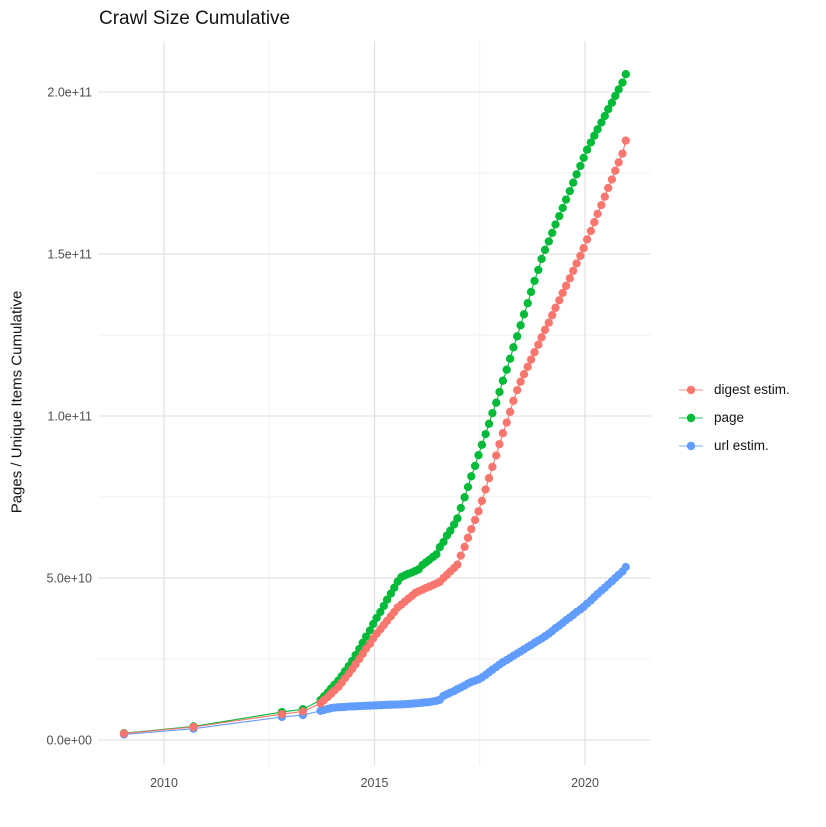 This screenshot has width=826, height=827. I want to click on legend-item-digest-estim: digest estim., so click(734, 389).